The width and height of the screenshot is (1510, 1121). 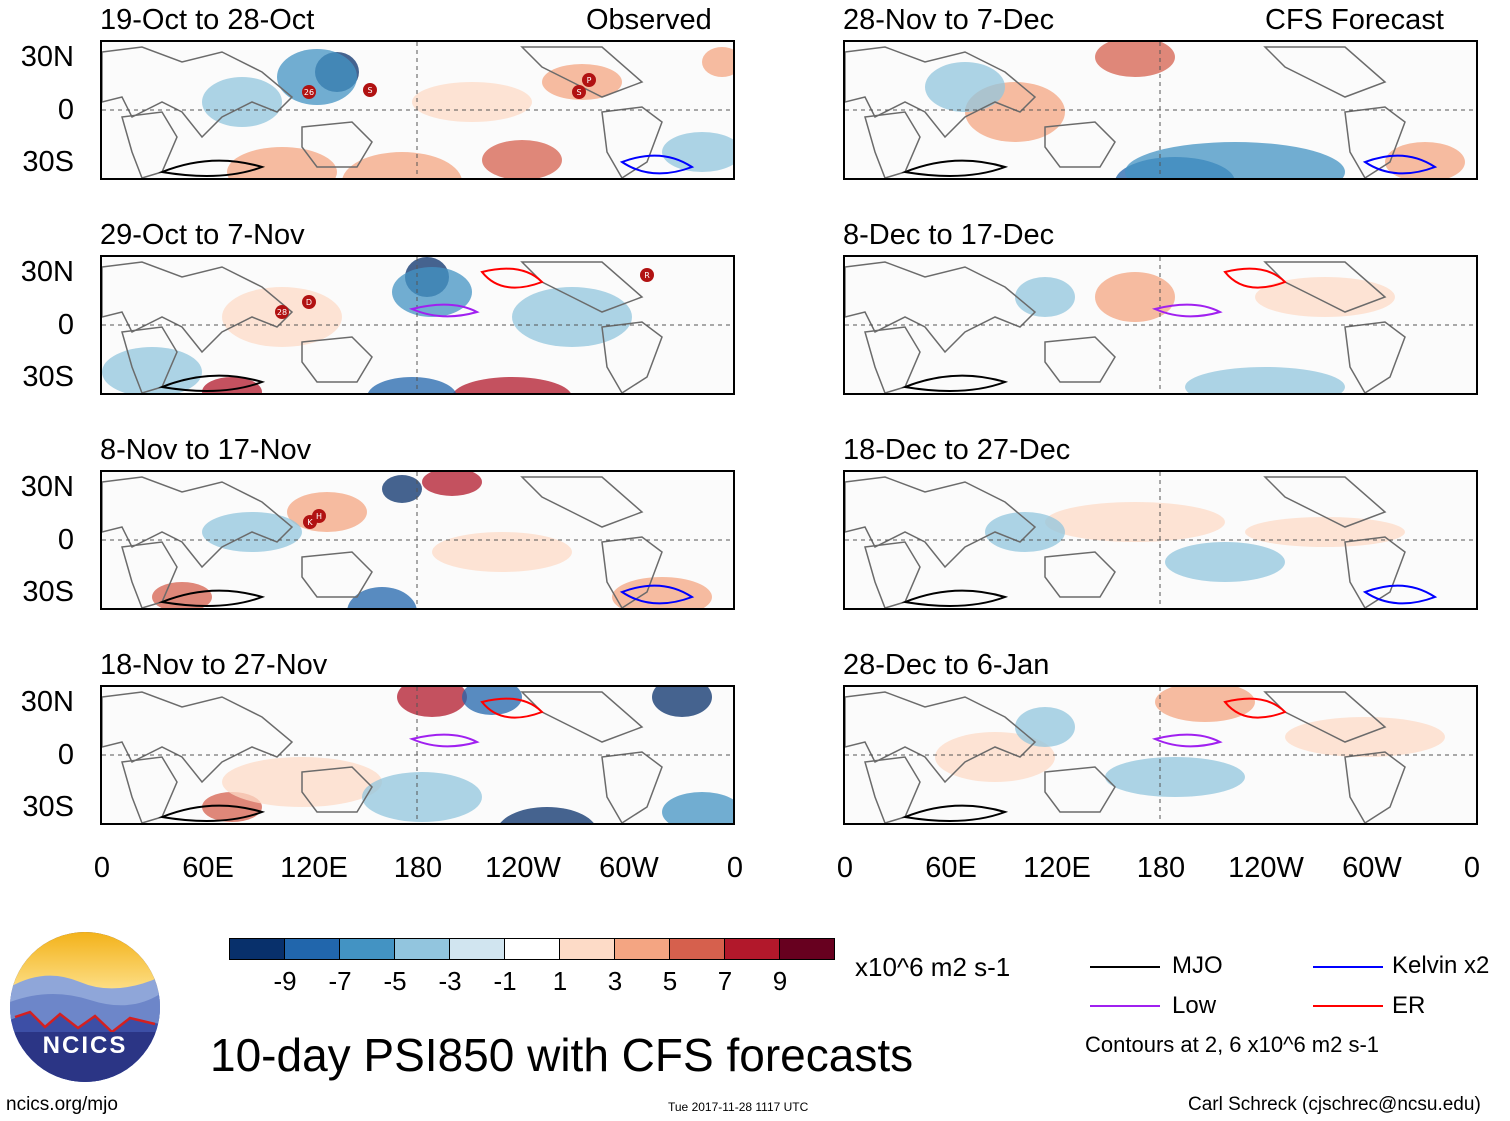 I want to click on colorbar-label: -5, so click(x=395, y=981).